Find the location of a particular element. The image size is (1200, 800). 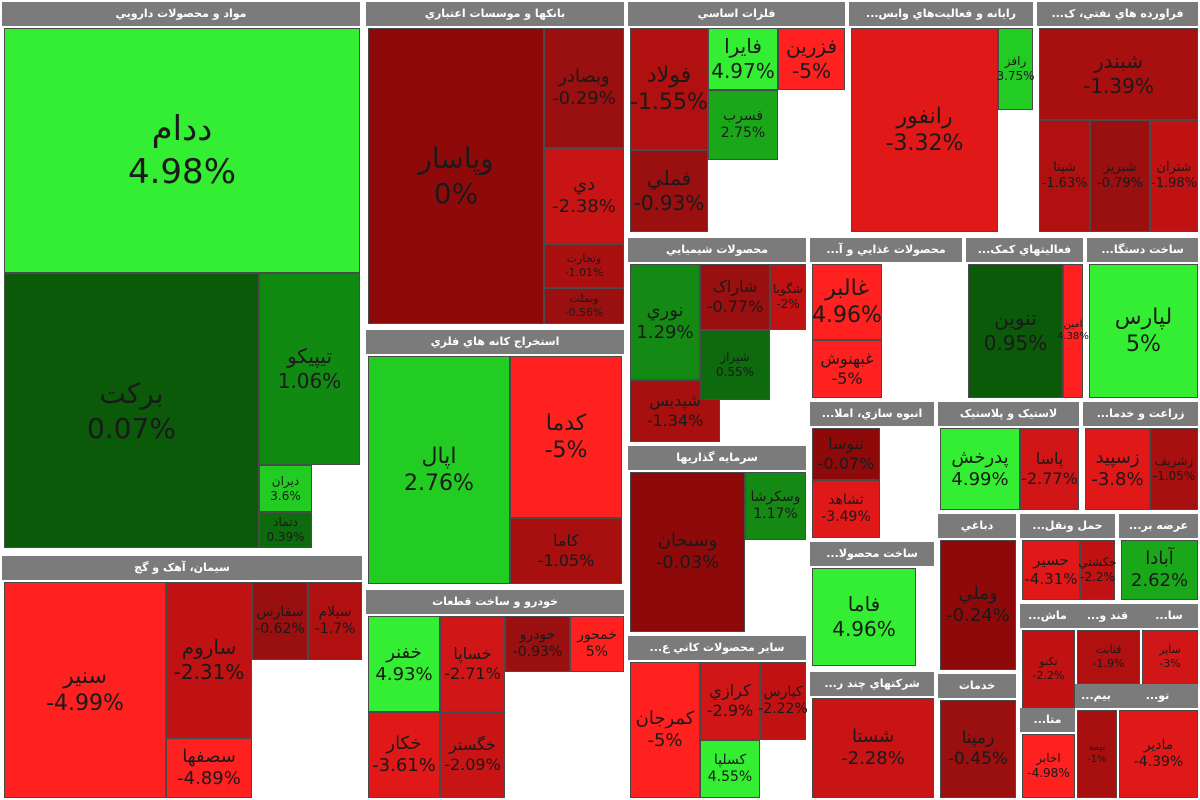

stock-tile: کپارس -2.22% is located at coordinates (783, 701).